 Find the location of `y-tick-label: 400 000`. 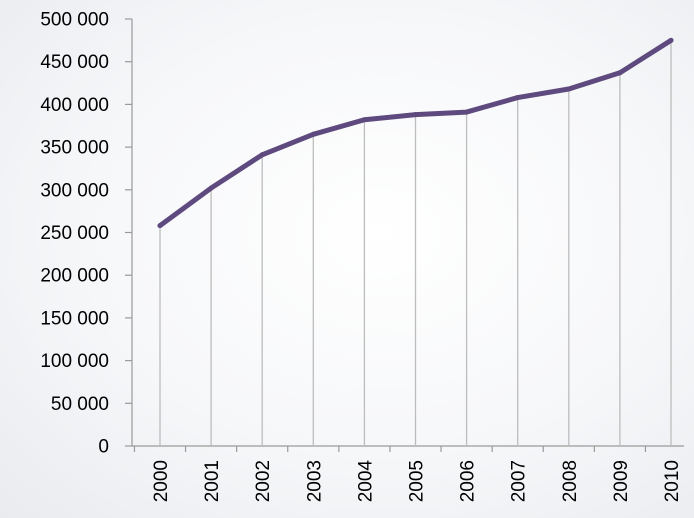

y-tick-label: 400 000 is located at coordinates (74, 105).